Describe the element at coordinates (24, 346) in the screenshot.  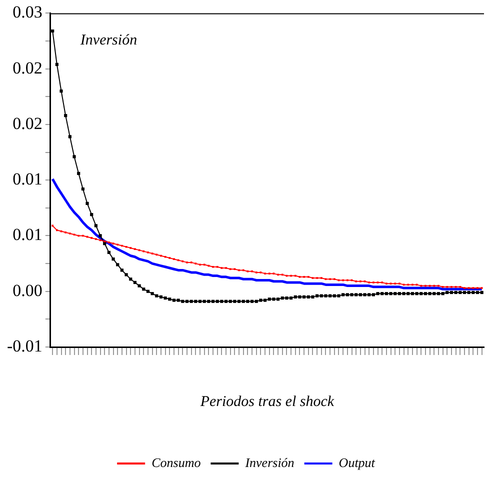
I see `y-tick-label: -0.01` at that location.